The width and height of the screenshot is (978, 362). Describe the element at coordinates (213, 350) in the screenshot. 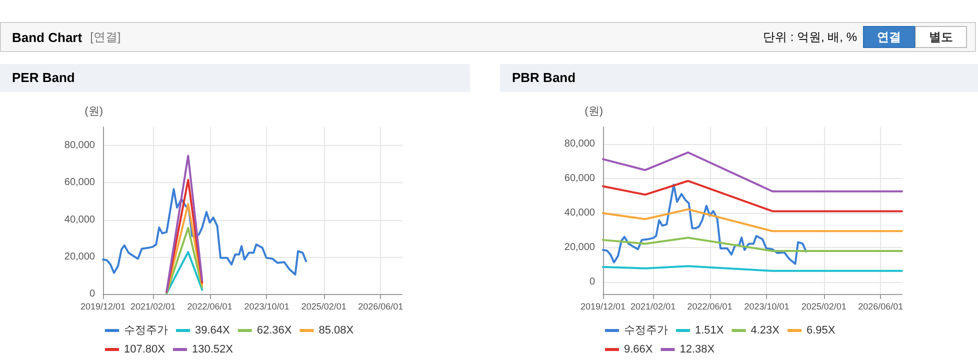

I see `legend-label: 130.52X` at that location.